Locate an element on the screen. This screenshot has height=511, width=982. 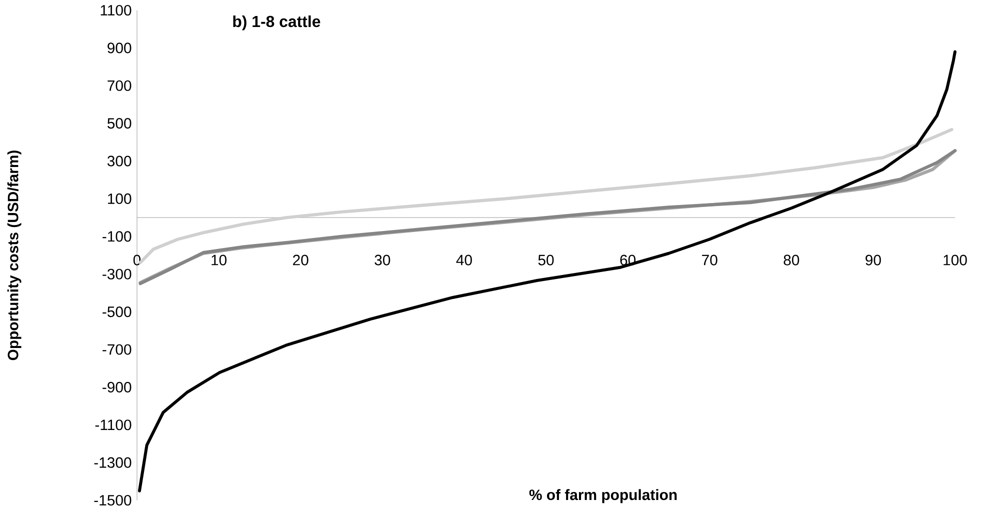
y-tick-label: -1100 is located at coordinates (113, 425).